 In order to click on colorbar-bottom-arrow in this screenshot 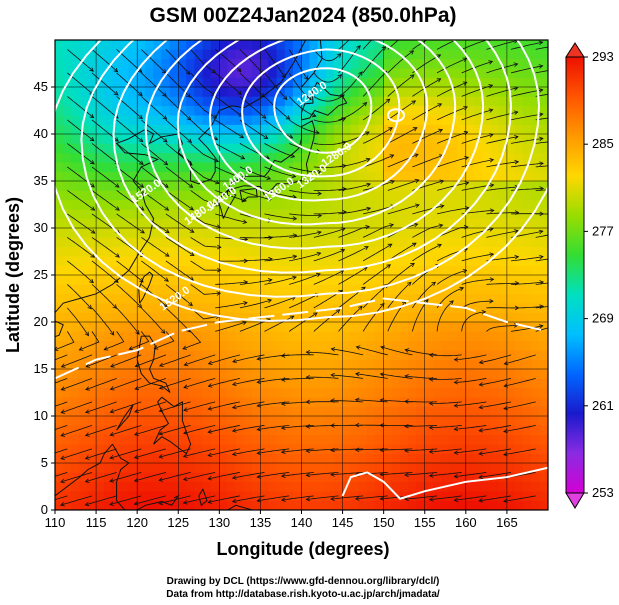, I will do `click(575, 500)`.